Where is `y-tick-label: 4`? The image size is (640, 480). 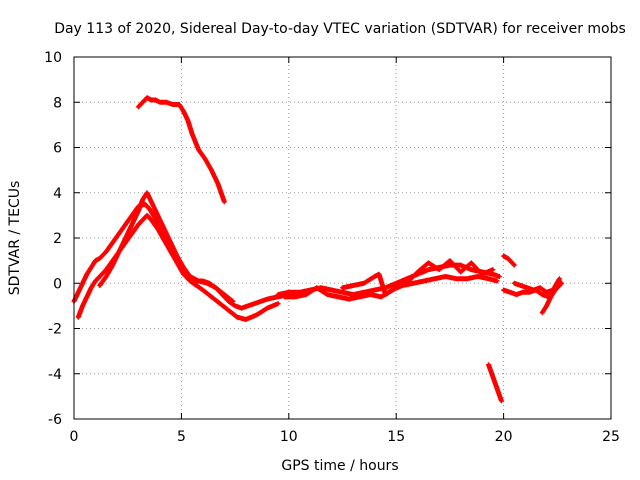
y-tick-label: 4 is located at coordinates (57, 194).